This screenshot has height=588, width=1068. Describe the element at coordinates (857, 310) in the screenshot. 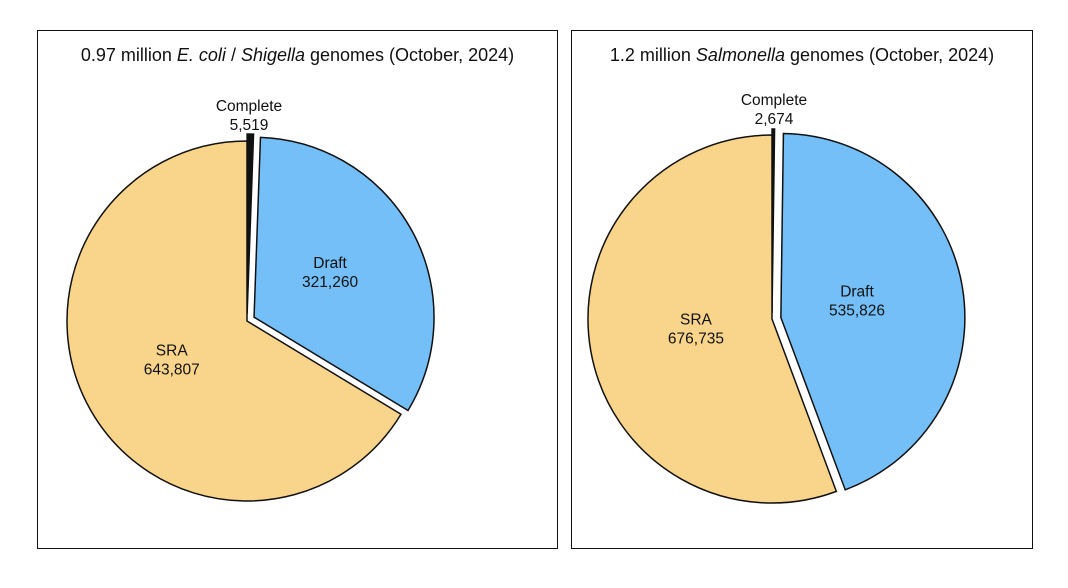

I see `slice-value: 535,826` at that location.